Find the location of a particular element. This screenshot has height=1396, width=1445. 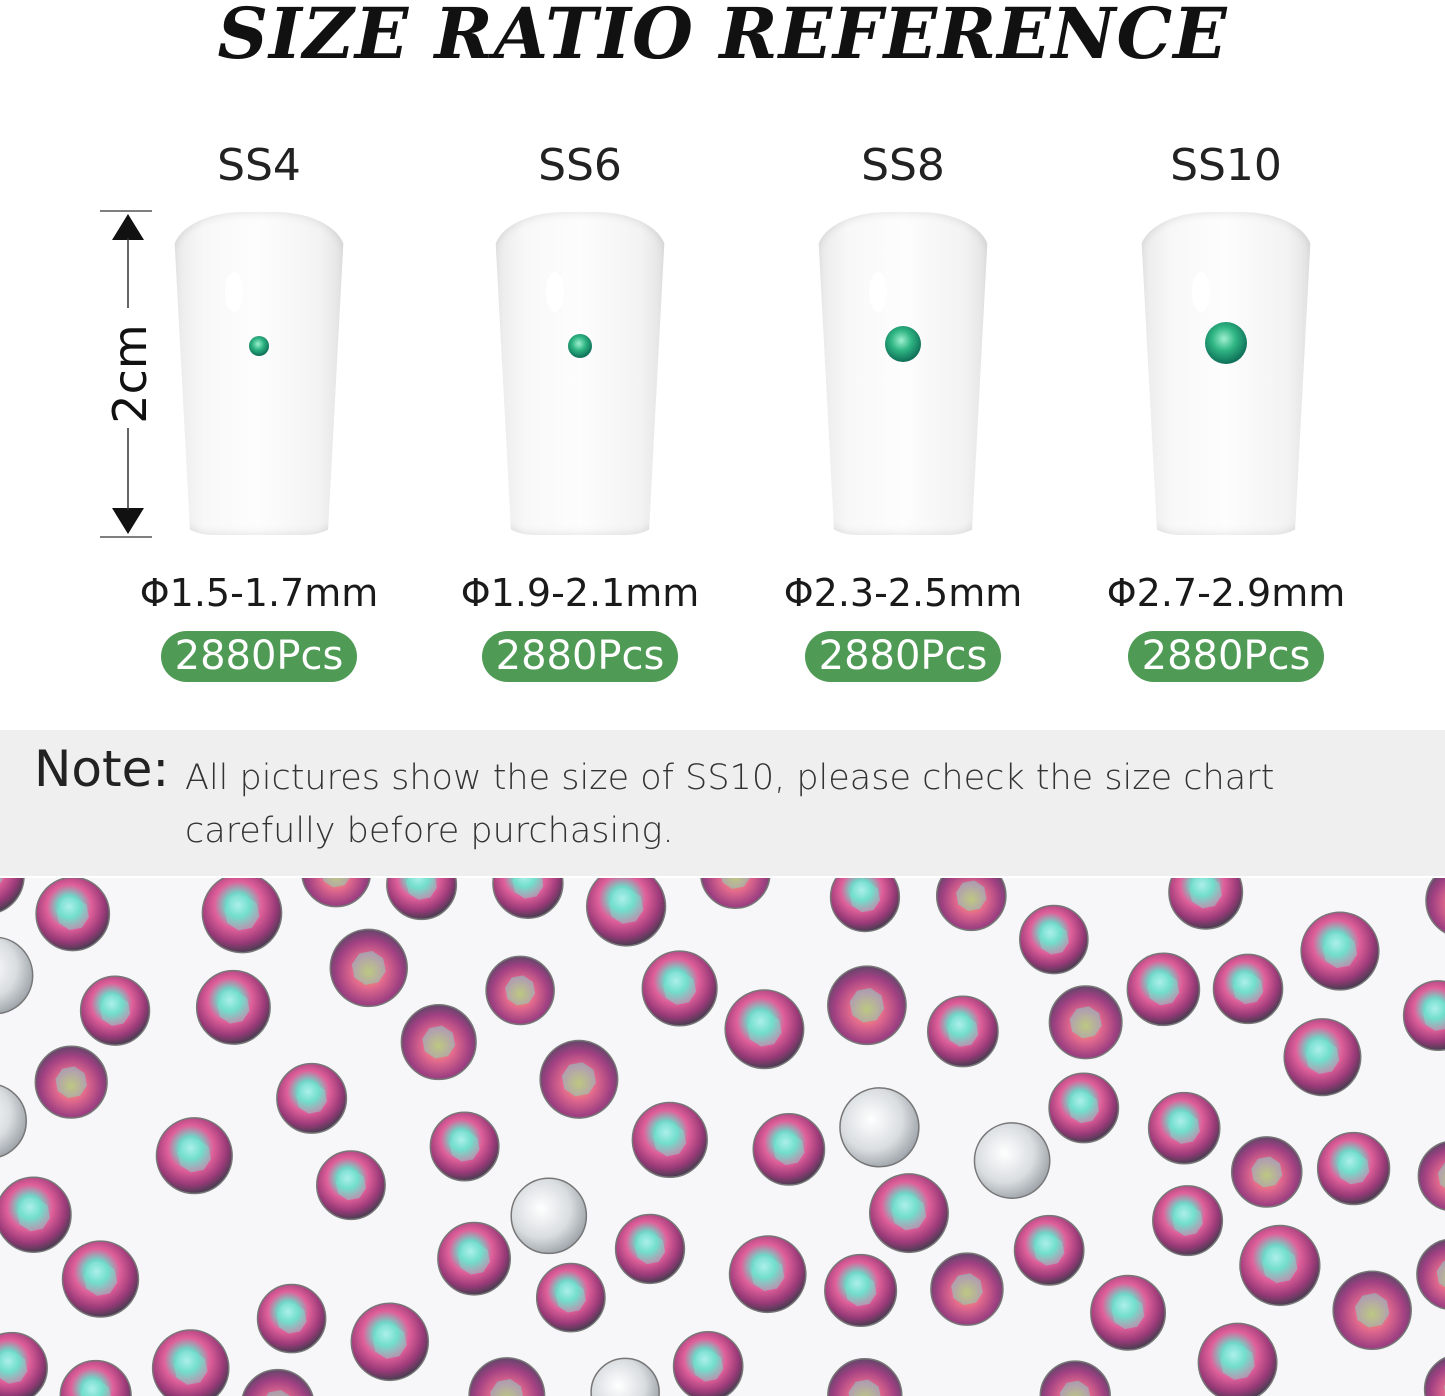

size-column-ss4: SS4 Φ1.5-1.7mm 2880Pcs is located at coordinates (259, 411).